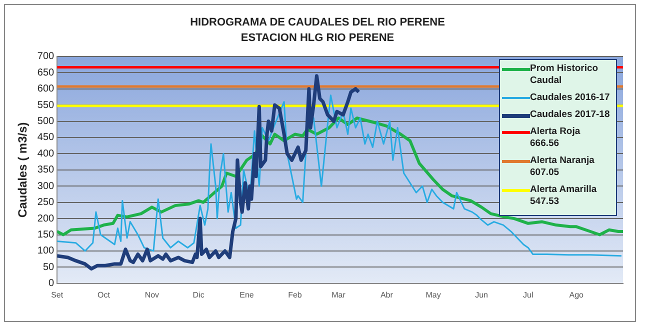 This screenshot has height=329, width=645. I want to click on legend-label: Alerta Amarilla 547.53, so click(564, 196).